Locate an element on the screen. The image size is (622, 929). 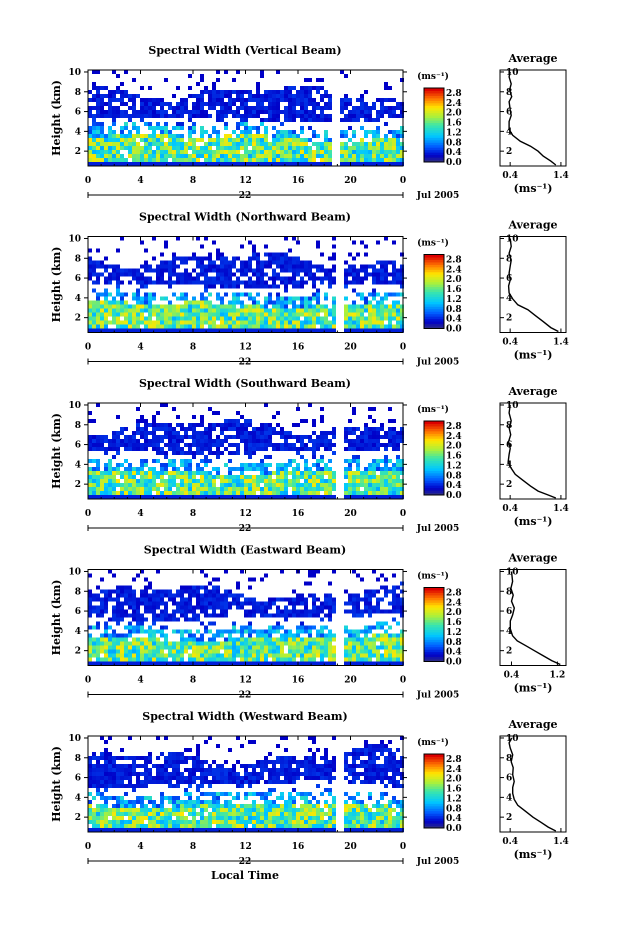
colorbar-tick-label: 1.2 is located at coordinates (454, 300).